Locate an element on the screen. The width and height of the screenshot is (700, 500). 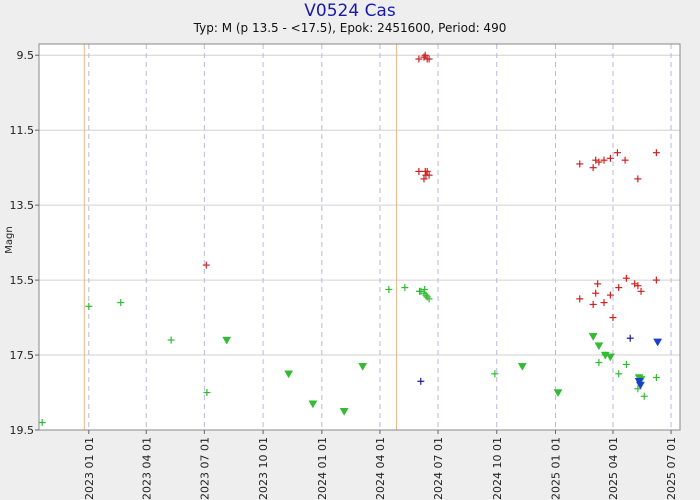
x-tick-label: 2023 07 01 is located at coordinates (204, 468).